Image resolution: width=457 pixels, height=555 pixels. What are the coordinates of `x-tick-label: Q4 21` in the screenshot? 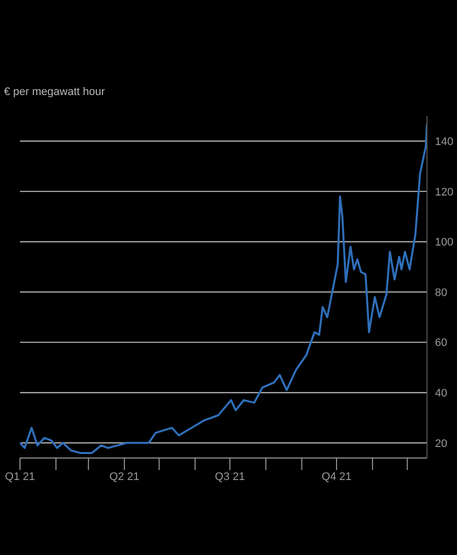 It's located at (337, 476).